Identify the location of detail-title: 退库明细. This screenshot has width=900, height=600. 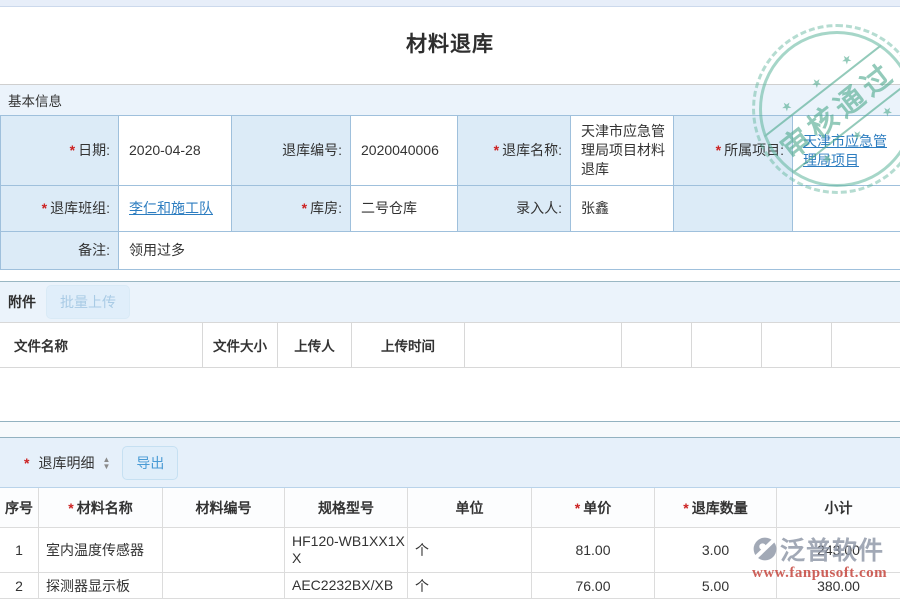
(66, 462).